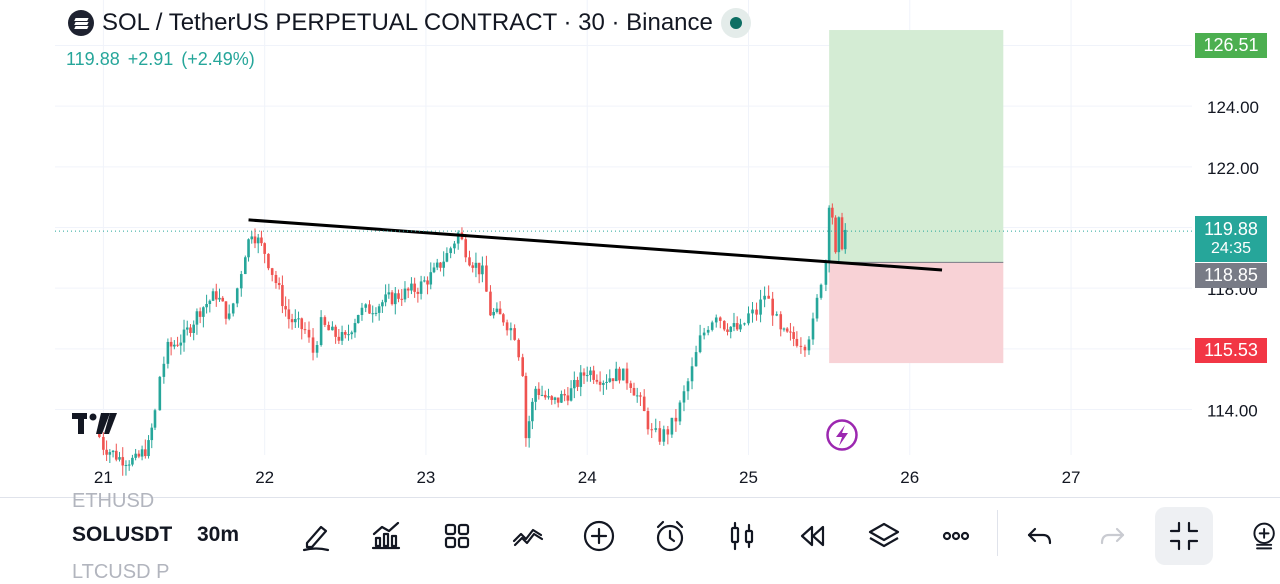 This screenshot has height=584, width=1280. Describe the element at coordinates (218, 534) in the screenshot. I see `interval-button: 30m` at that location.